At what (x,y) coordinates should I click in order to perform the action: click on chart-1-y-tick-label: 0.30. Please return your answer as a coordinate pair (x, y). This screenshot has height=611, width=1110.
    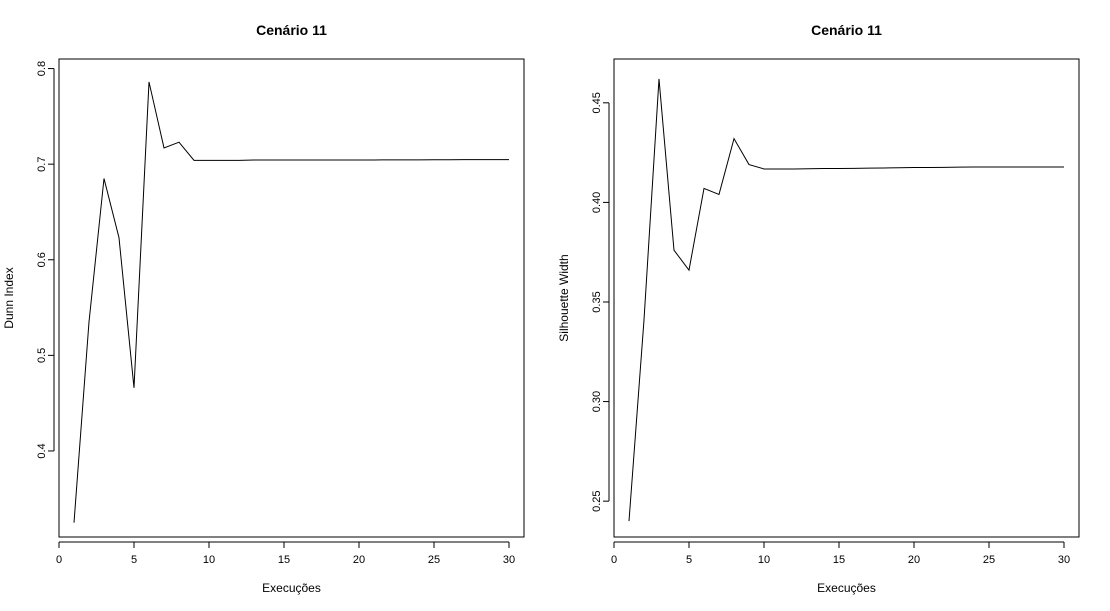
    Looking at the image, I should click on (597, 401).